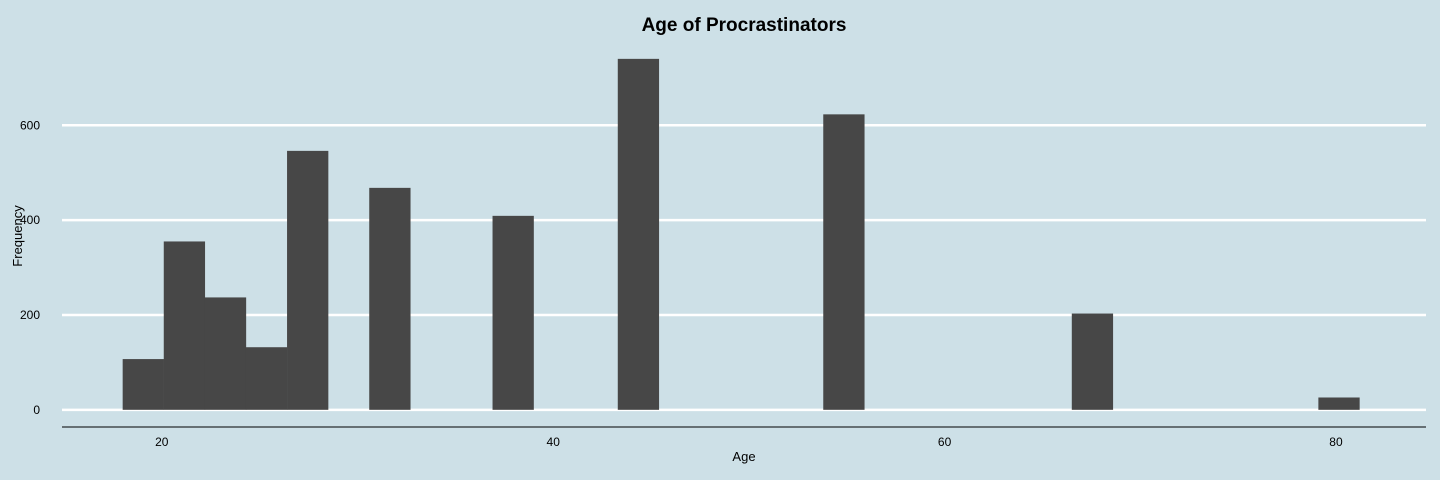 This screenshot has width=1440, height=480. I want to click on y-axis-label: Frequency, so click(17, 236).